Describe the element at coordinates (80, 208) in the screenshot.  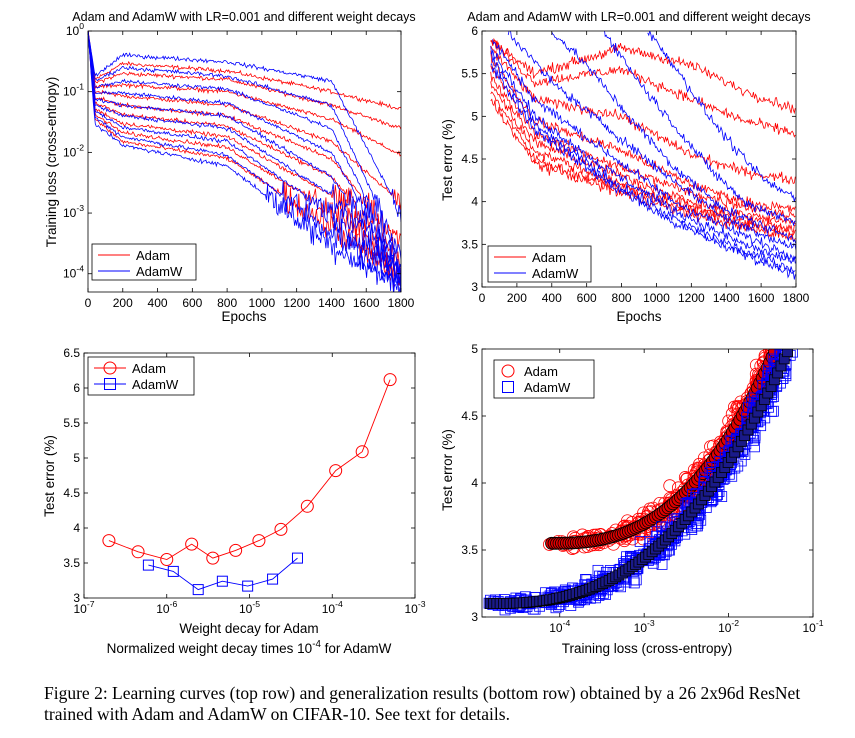
I see `label-exponent: -3` at that location.